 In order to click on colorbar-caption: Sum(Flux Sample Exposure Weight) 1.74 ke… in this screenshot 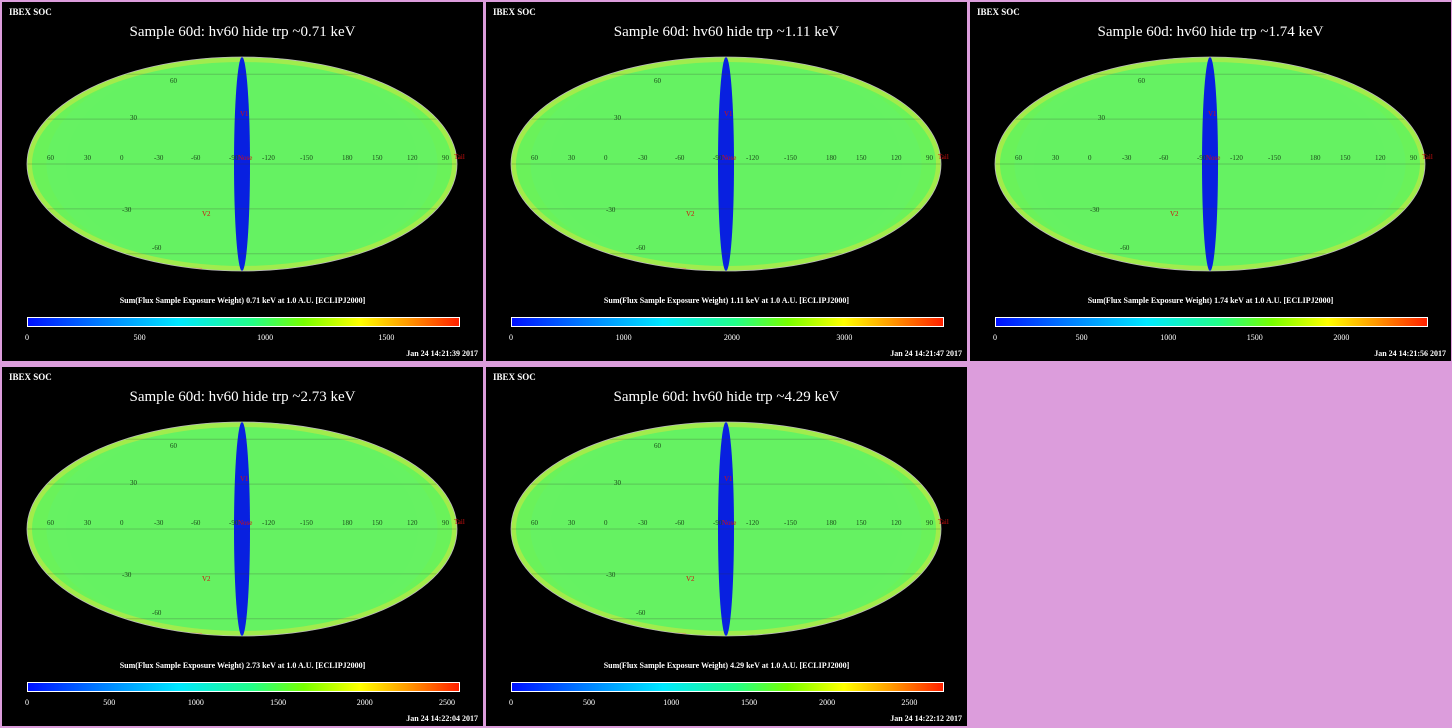, I will do `click(1210, 300)`.